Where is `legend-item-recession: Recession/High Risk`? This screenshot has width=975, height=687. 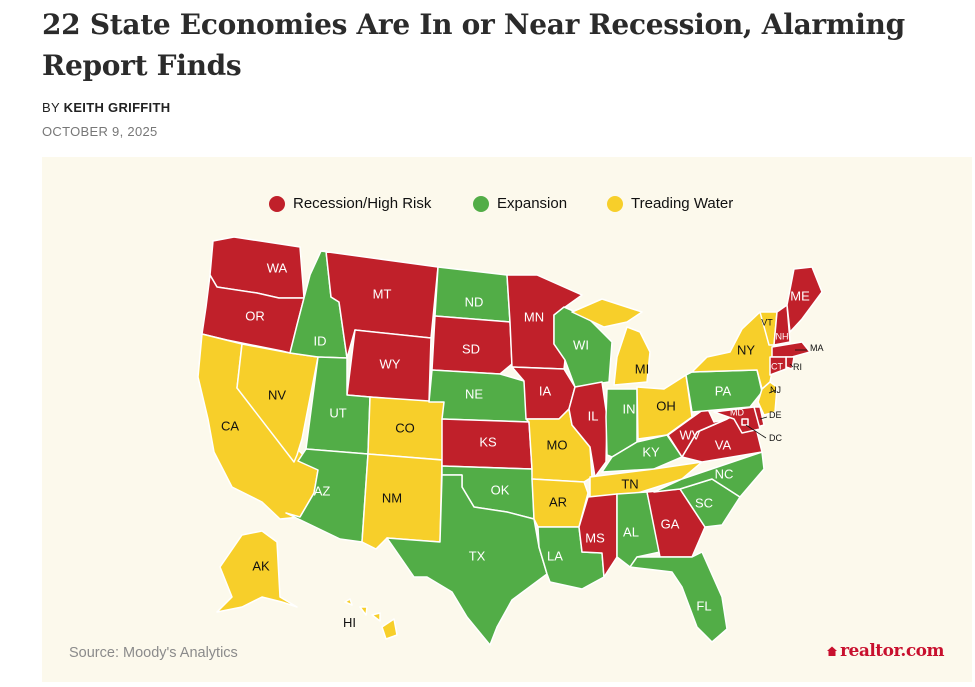 legend-item-recession: Recession/High Risk is located at coordinates (350, 203).